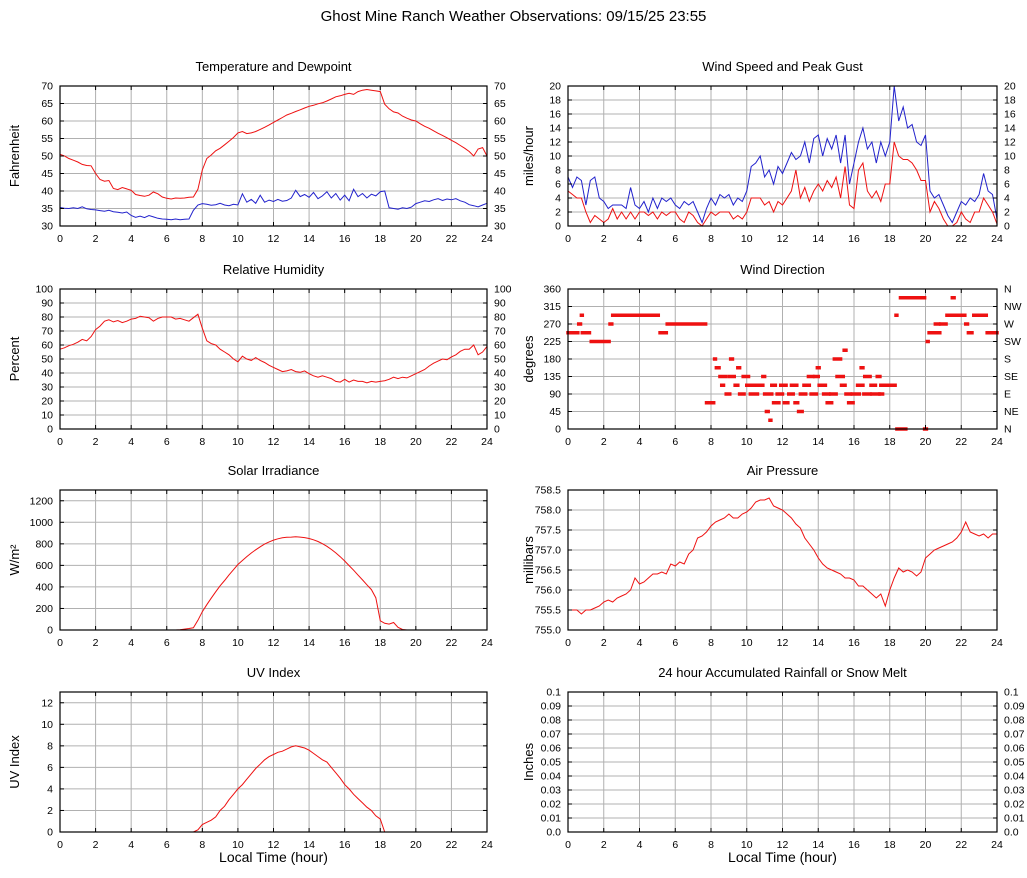  I want to click on svg-text: 800, so click(44, 544).